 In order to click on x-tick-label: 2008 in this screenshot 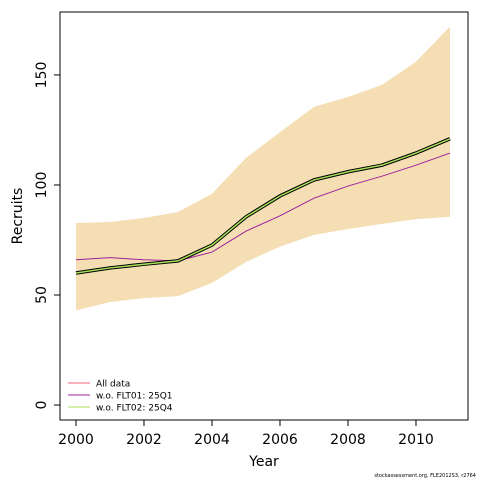, I will do `click(348, 440)`.